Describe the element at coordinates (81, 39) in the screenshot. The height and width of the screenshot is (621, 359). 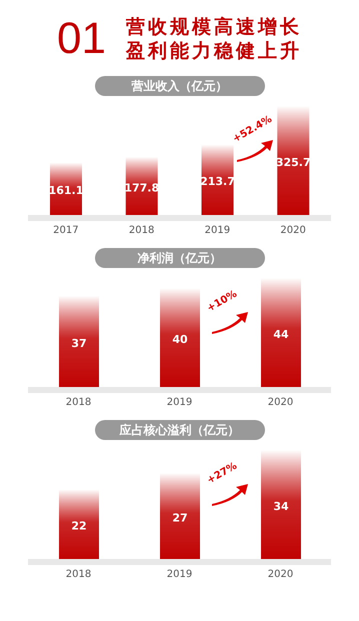
I see `text: 01` at that location.